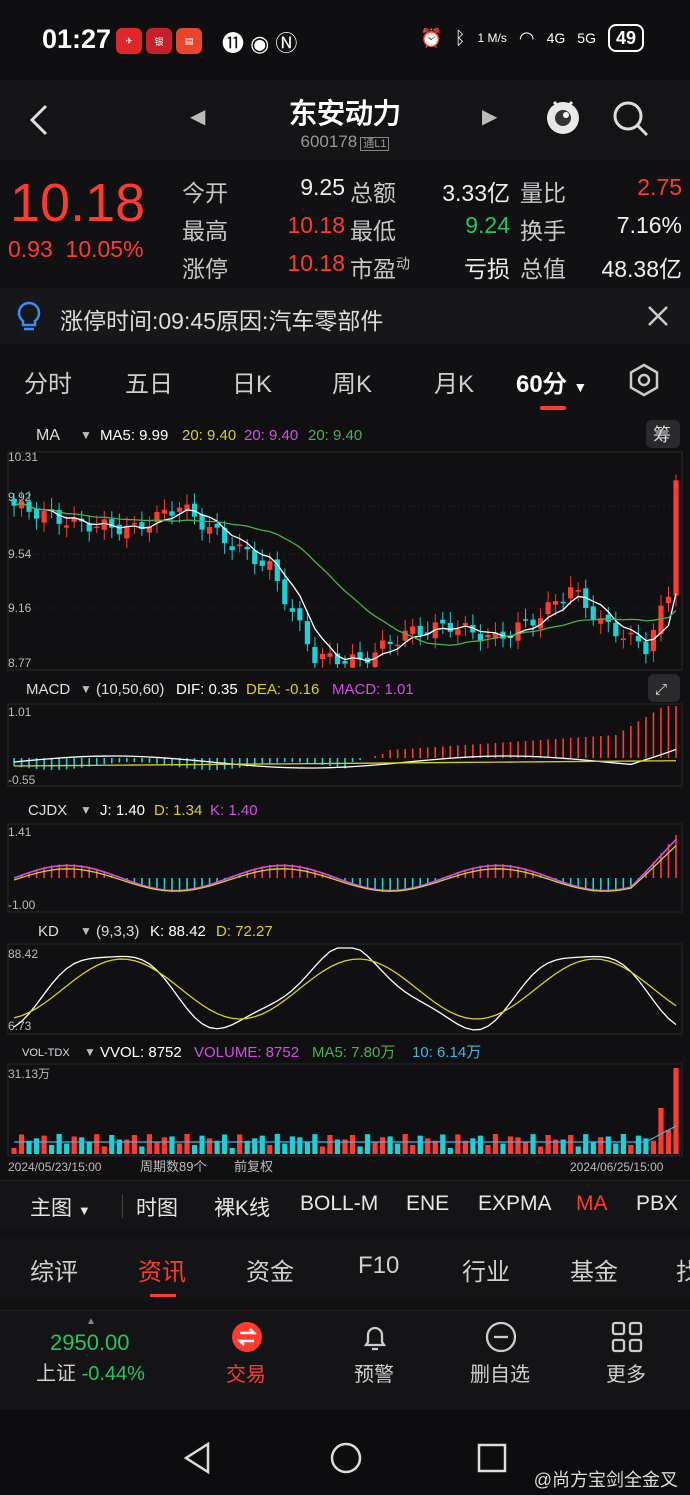 The image size is (690, 1495). Describe the element at coordinates (42, 120) in the screenshot. I see `back-icon` at that location.